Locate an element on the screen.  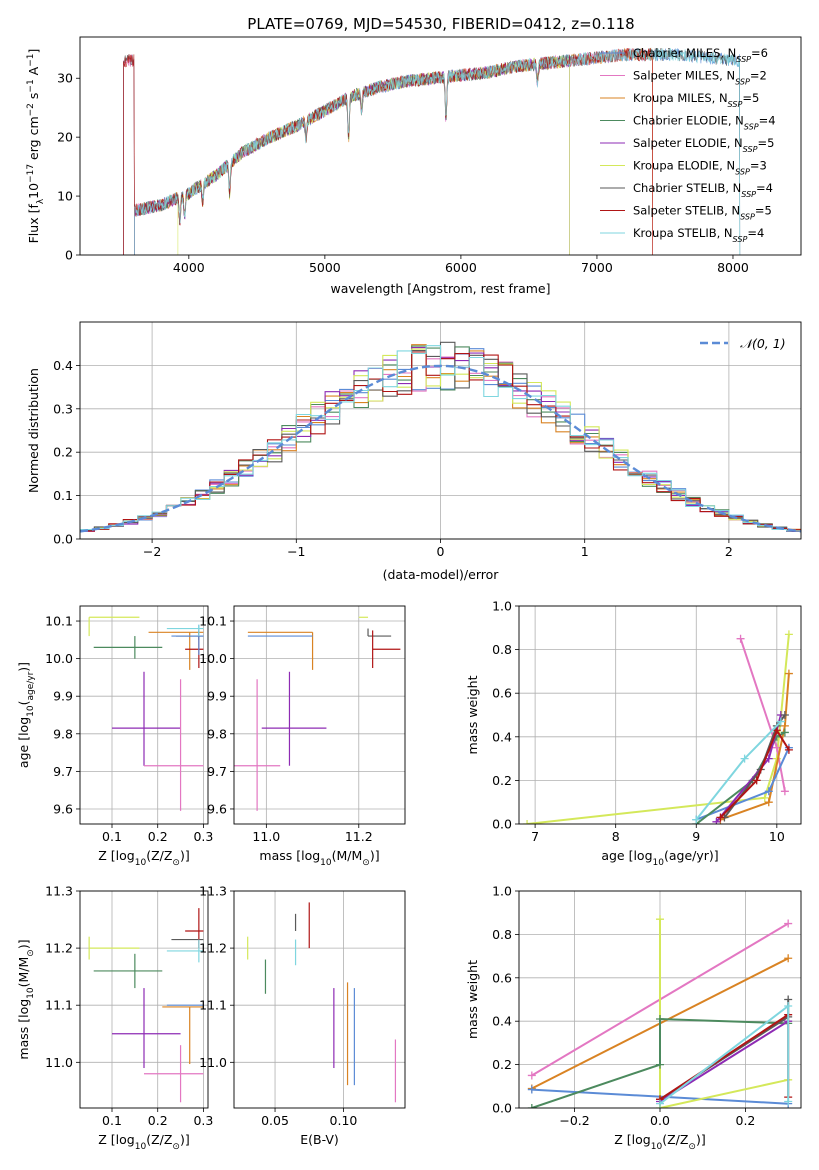
y-axis-label: mass weight is located at coordinates (472, 714).